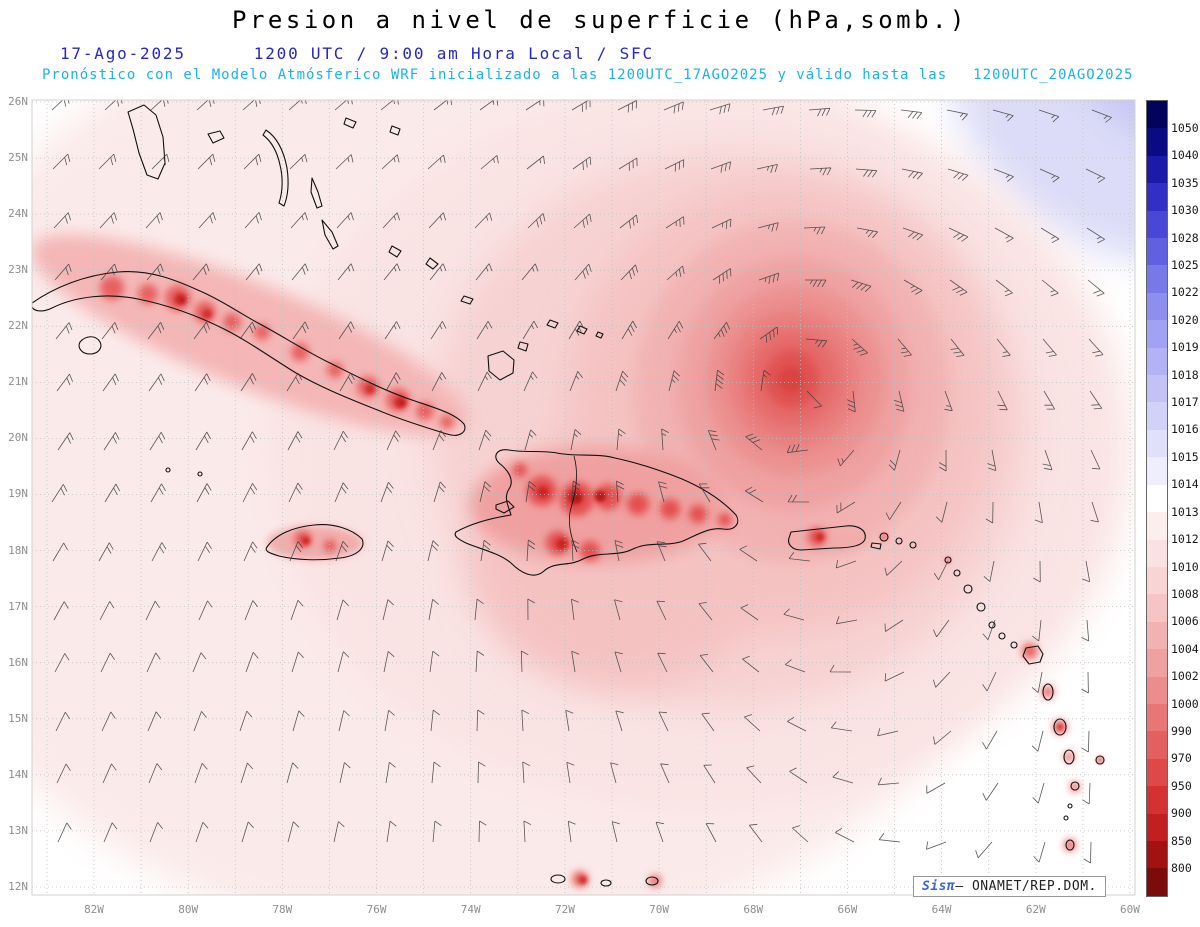  What do you see at coordinates (1185, 264) in the screenshot?
I see `colorbar-label: 1025` at bounding box center [1185, 264].